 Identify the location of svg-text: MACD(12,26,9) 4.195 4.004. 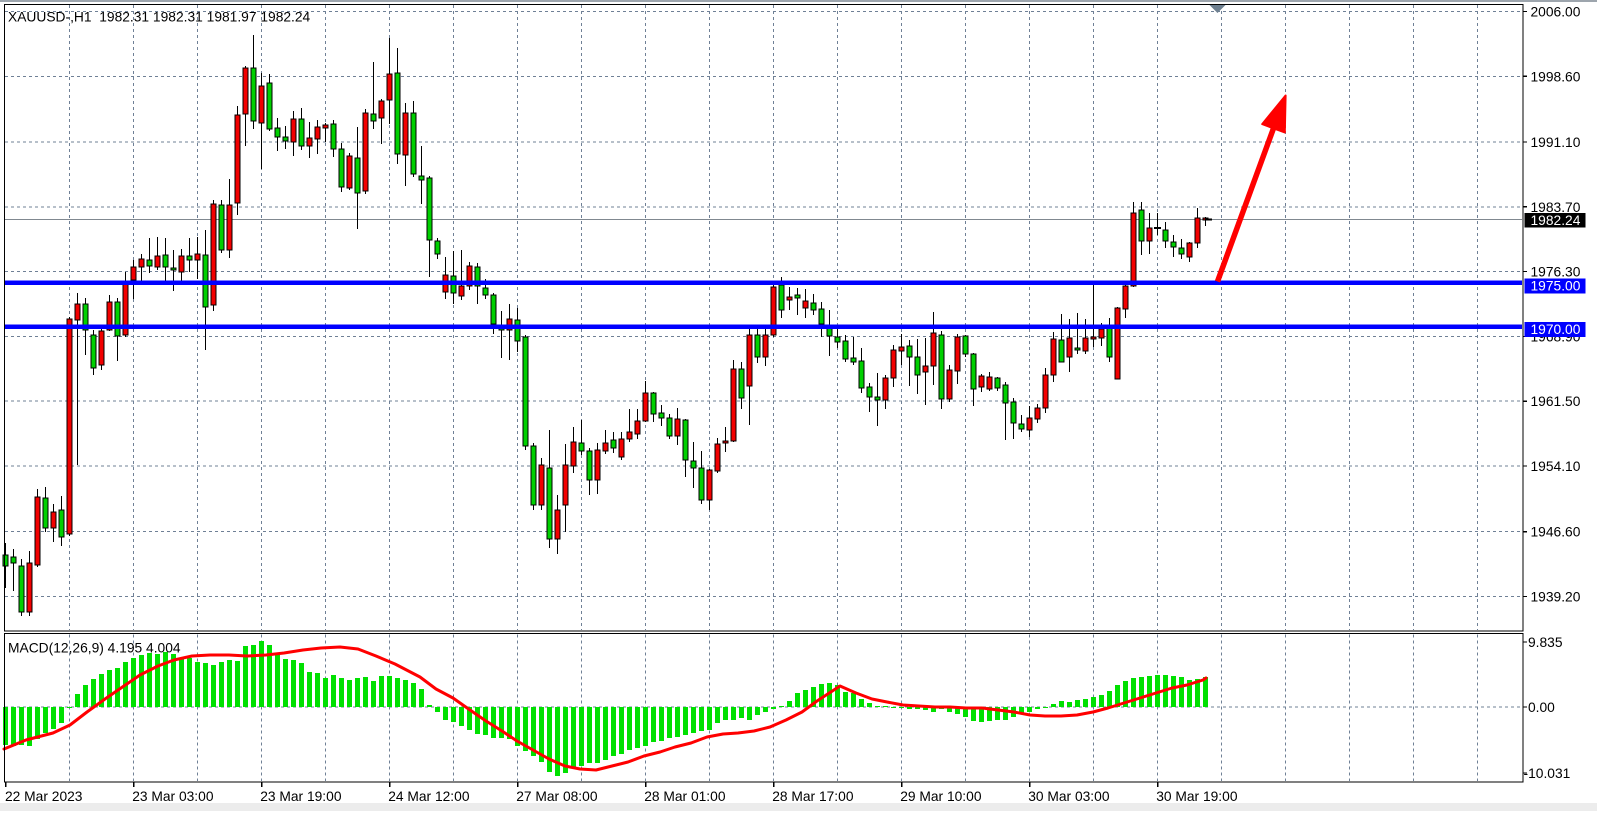
(94, 648).